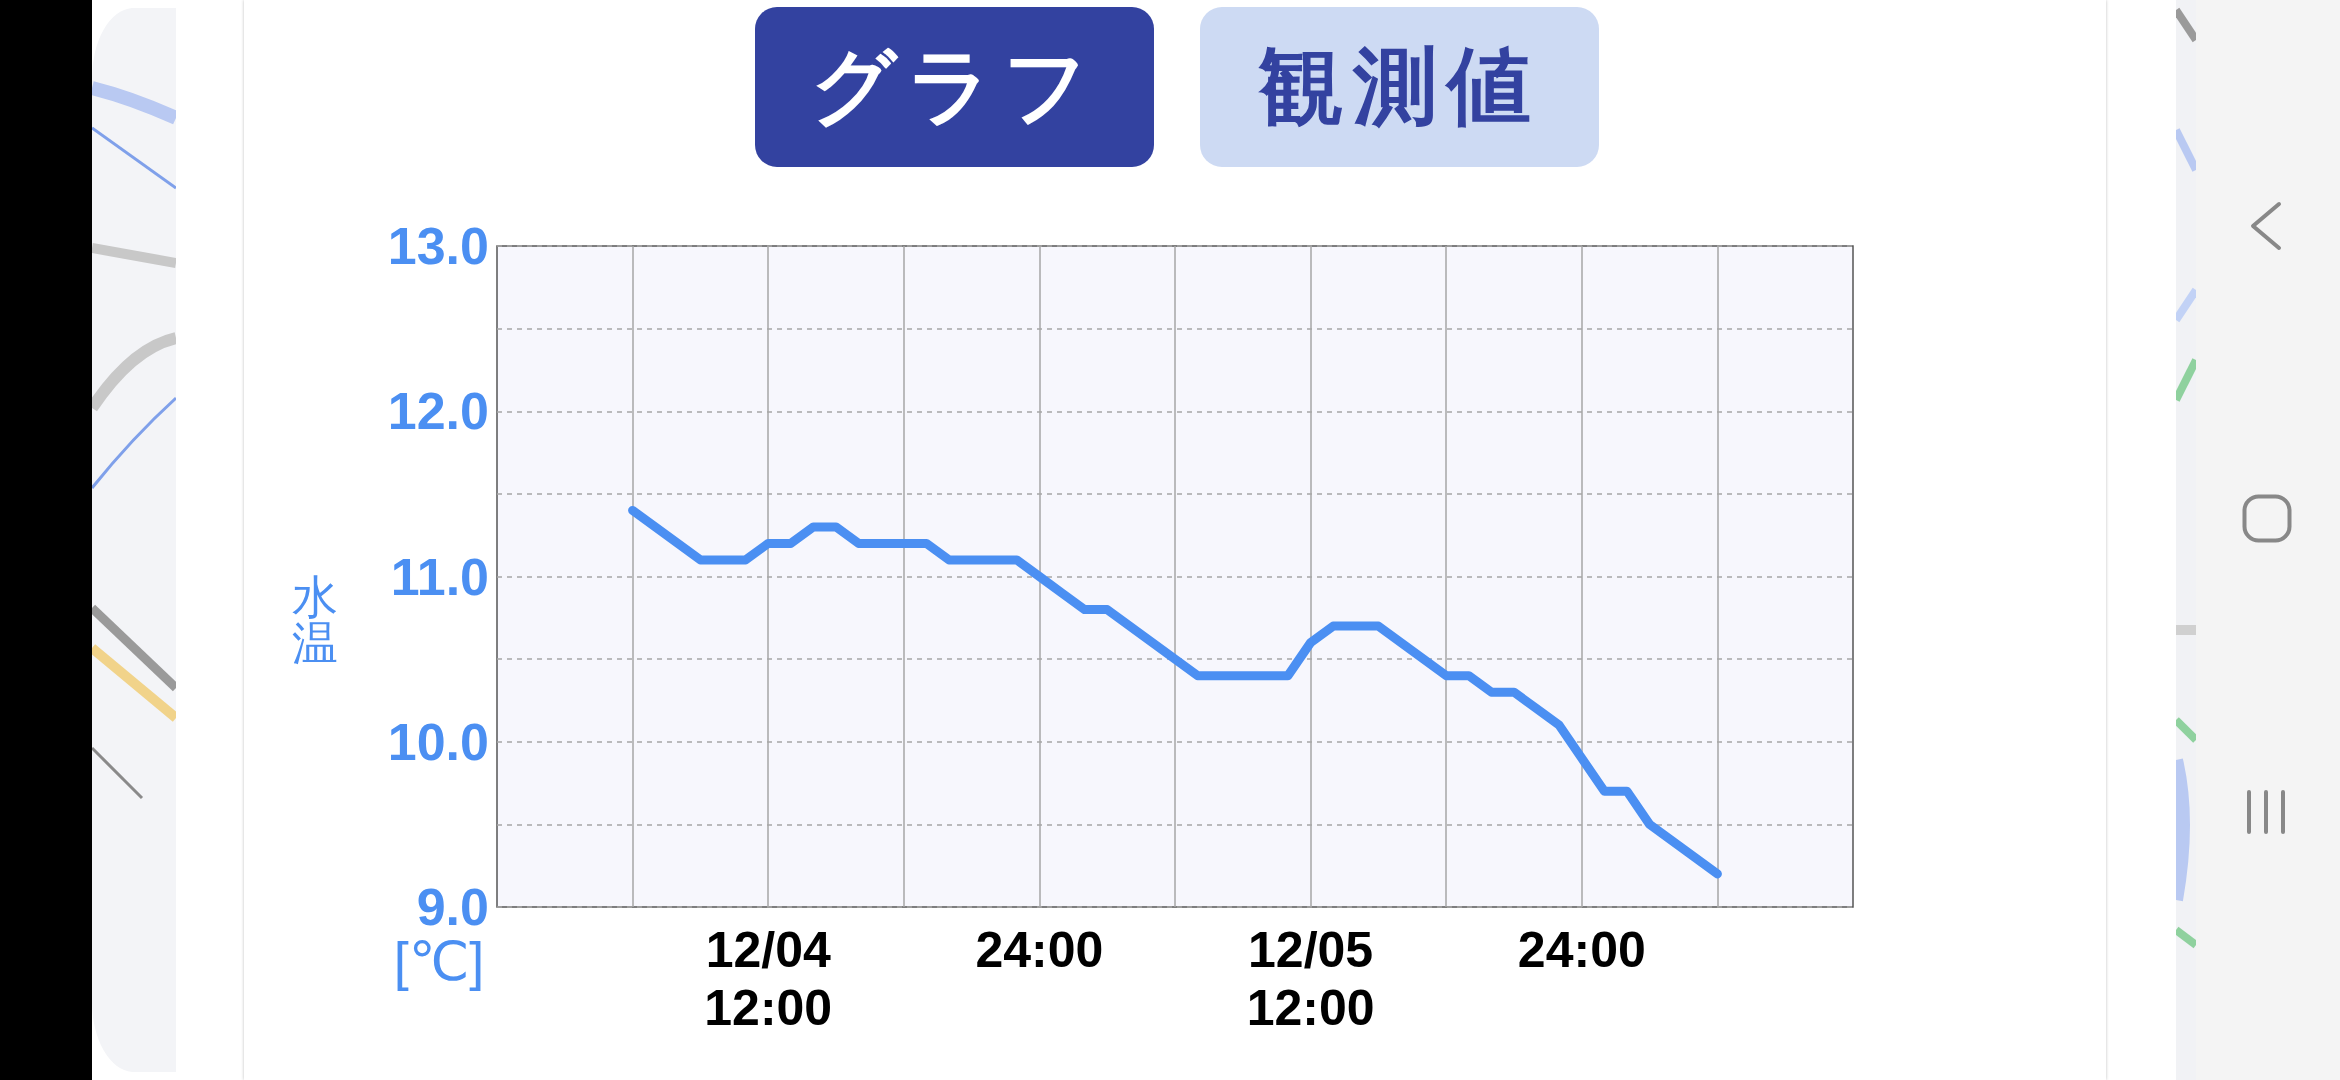  What do you see at coordinates (768, 979) in the screenshot?
I see `x-tick-label: 12/04 12:00` at bounding box center [768, 979].